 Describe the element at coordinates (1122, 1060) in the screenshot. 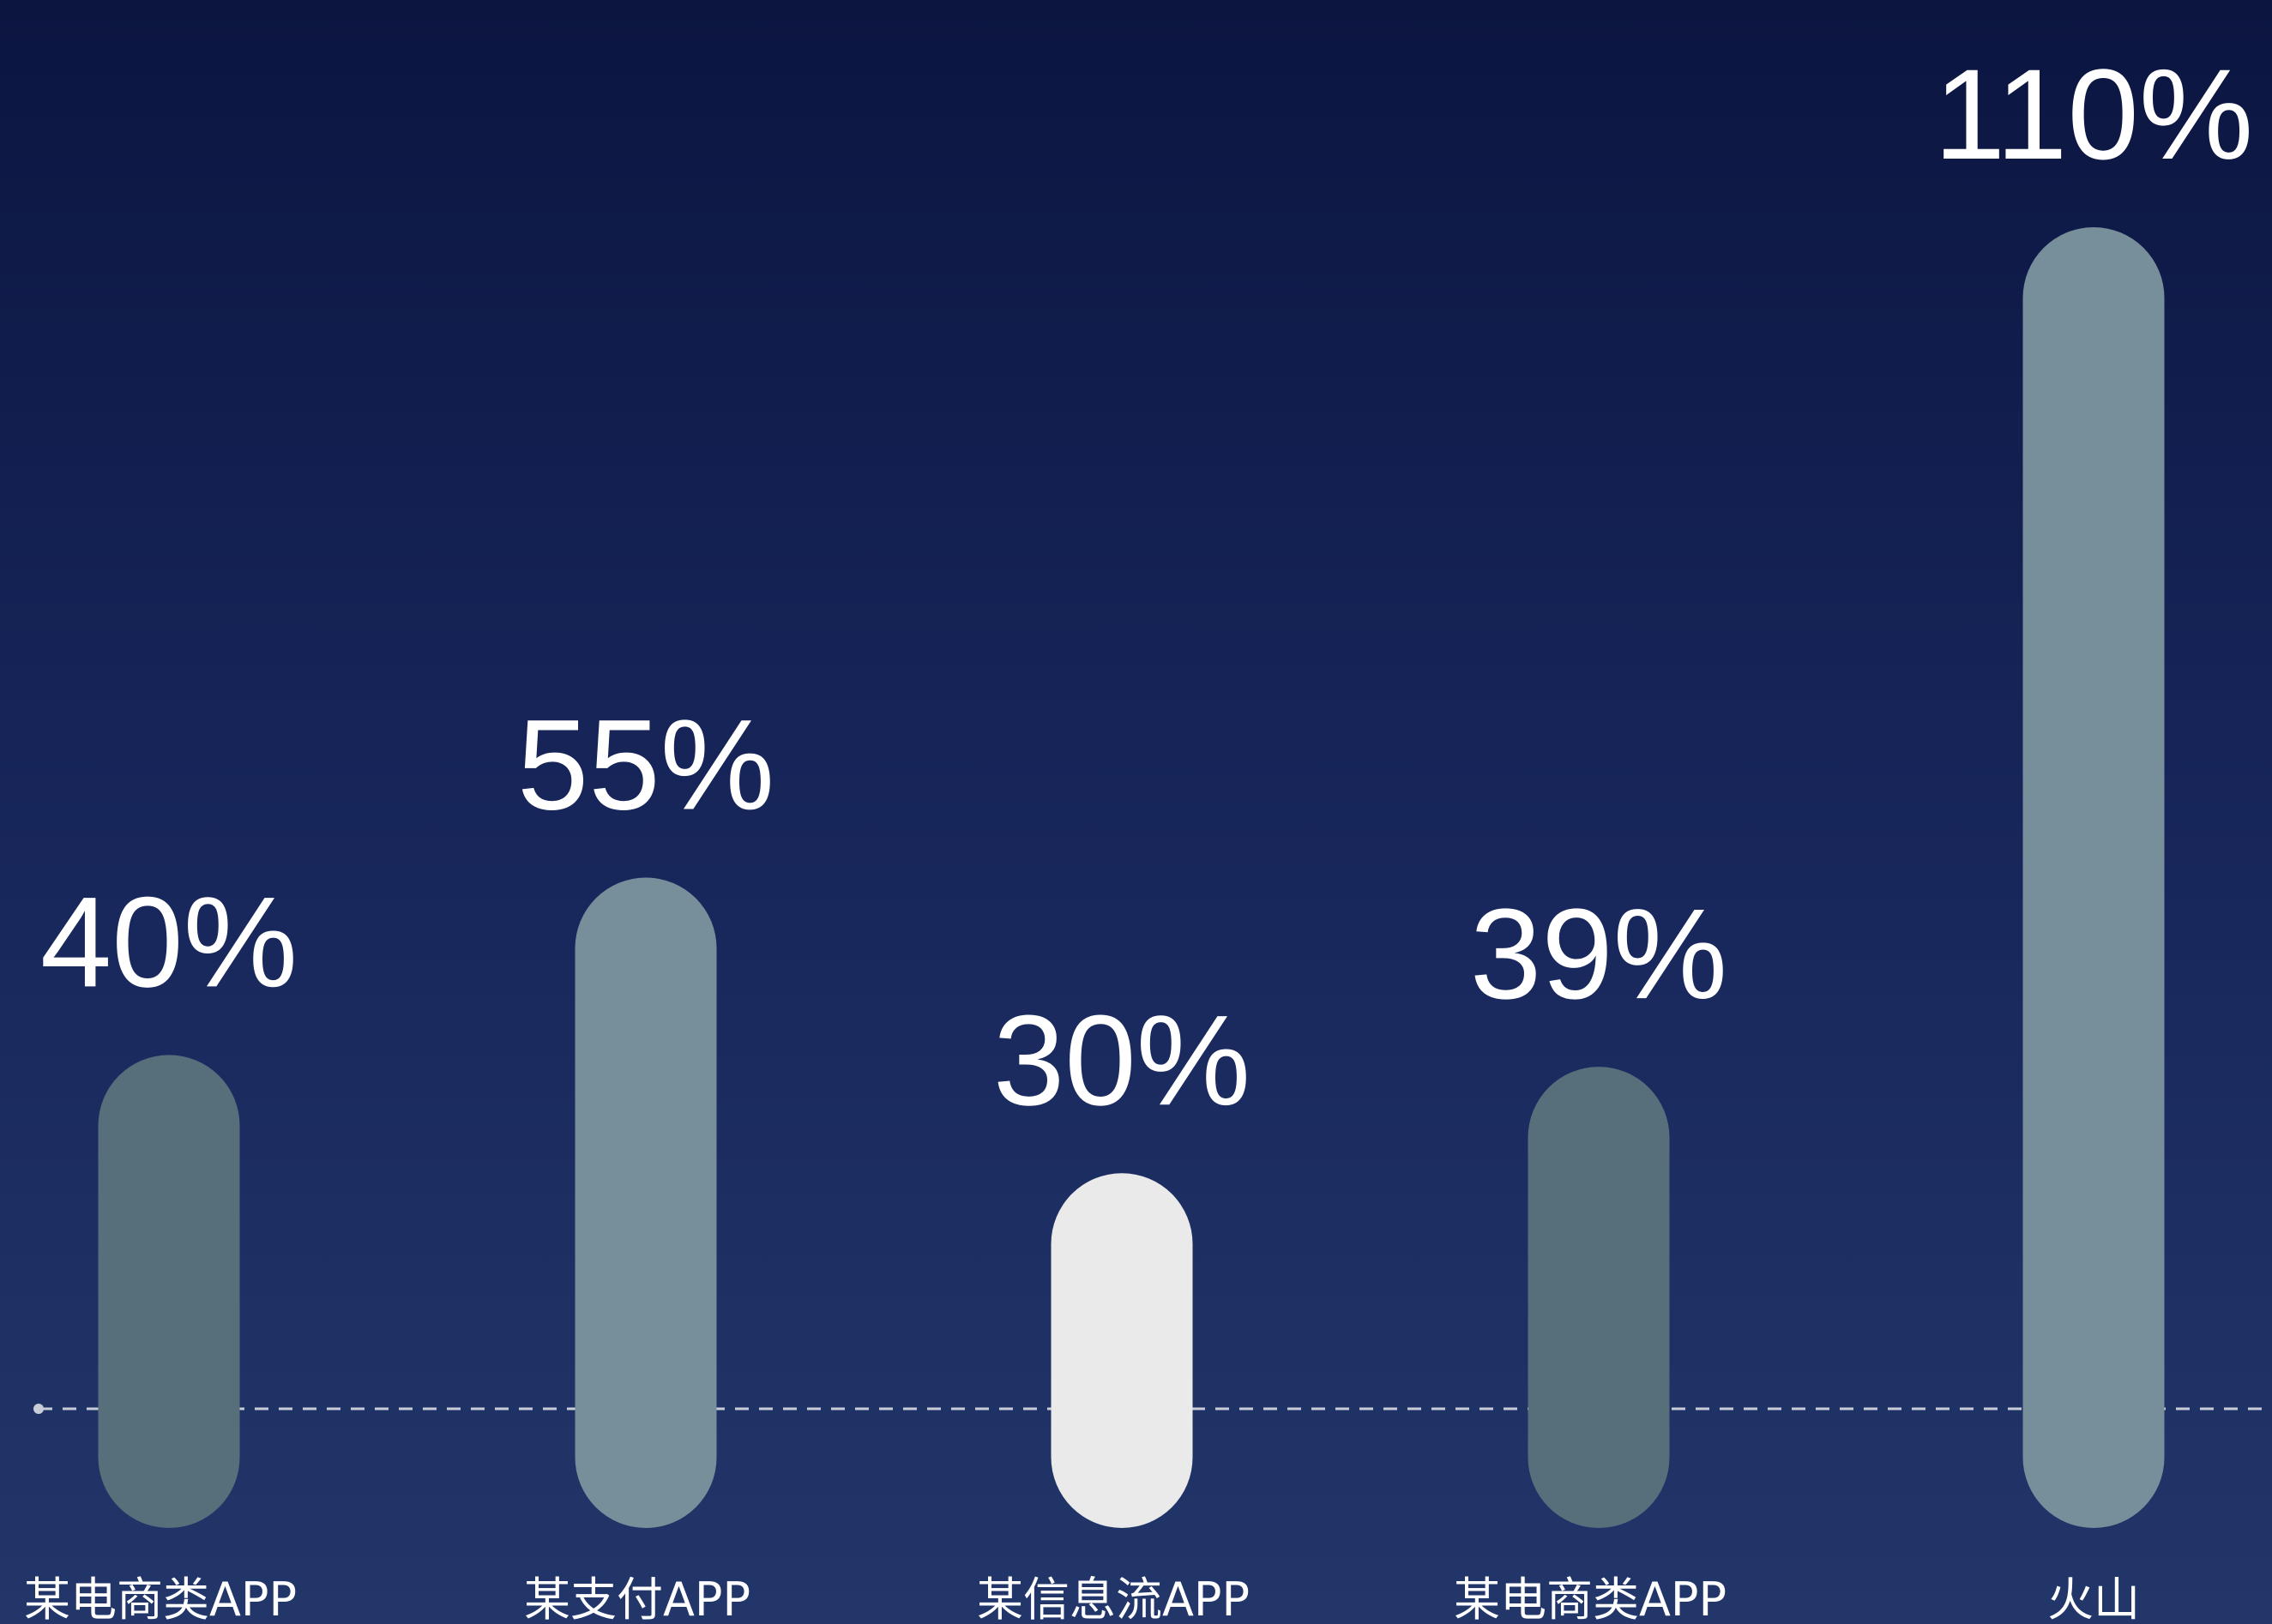

I see `value-label-2: 30%` at that location.